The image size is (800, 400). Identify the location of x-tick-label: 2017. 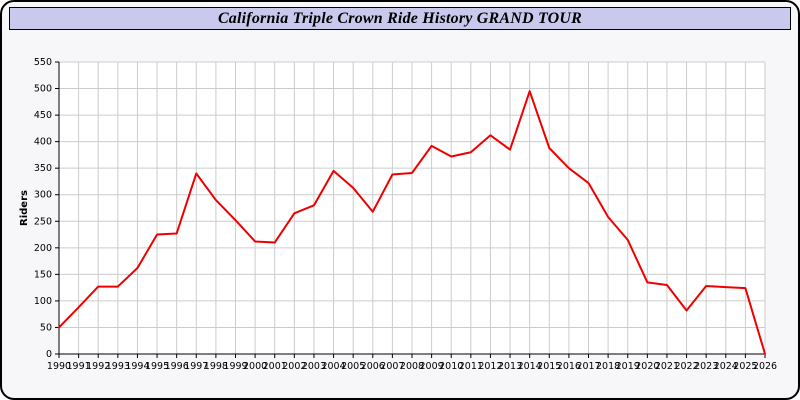
(588, 366).